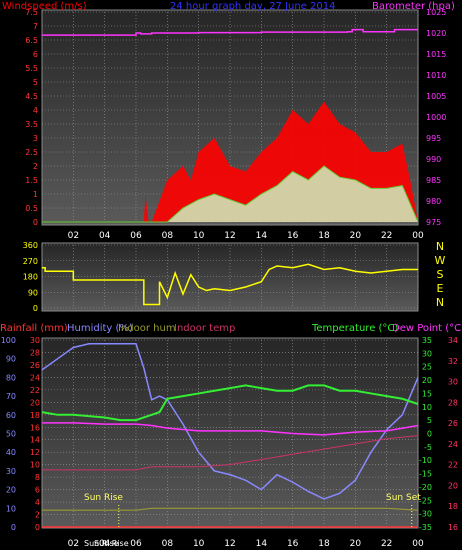 The height and width of the screenshot is (550, 462). What do you see at coordinates (11, 396) in the screenshot?
I see `humidity-tick: 70` at bounding box center [11, 396].